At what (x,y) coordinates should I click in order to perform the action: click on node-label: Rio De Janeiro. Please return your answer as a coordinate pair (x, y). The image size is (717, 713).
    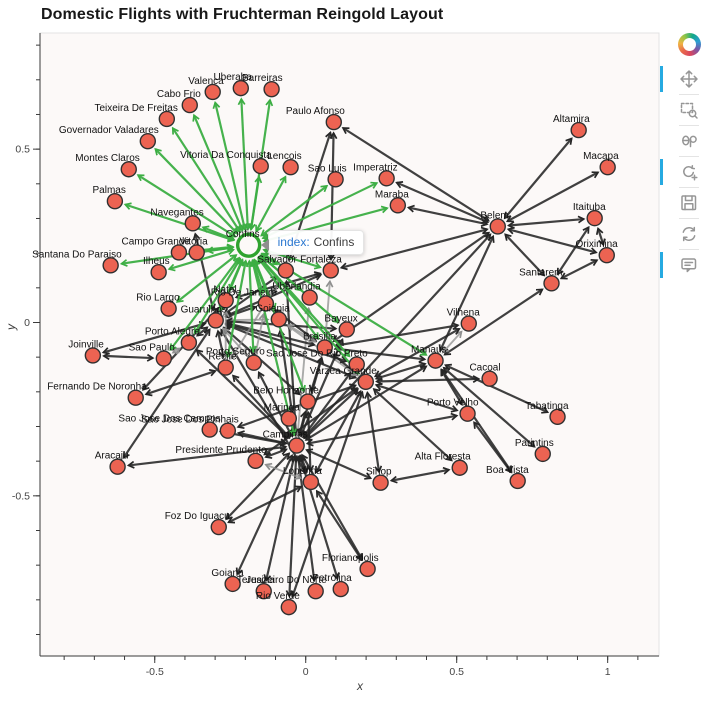
    Looking at the image, I should click on (244, 292).